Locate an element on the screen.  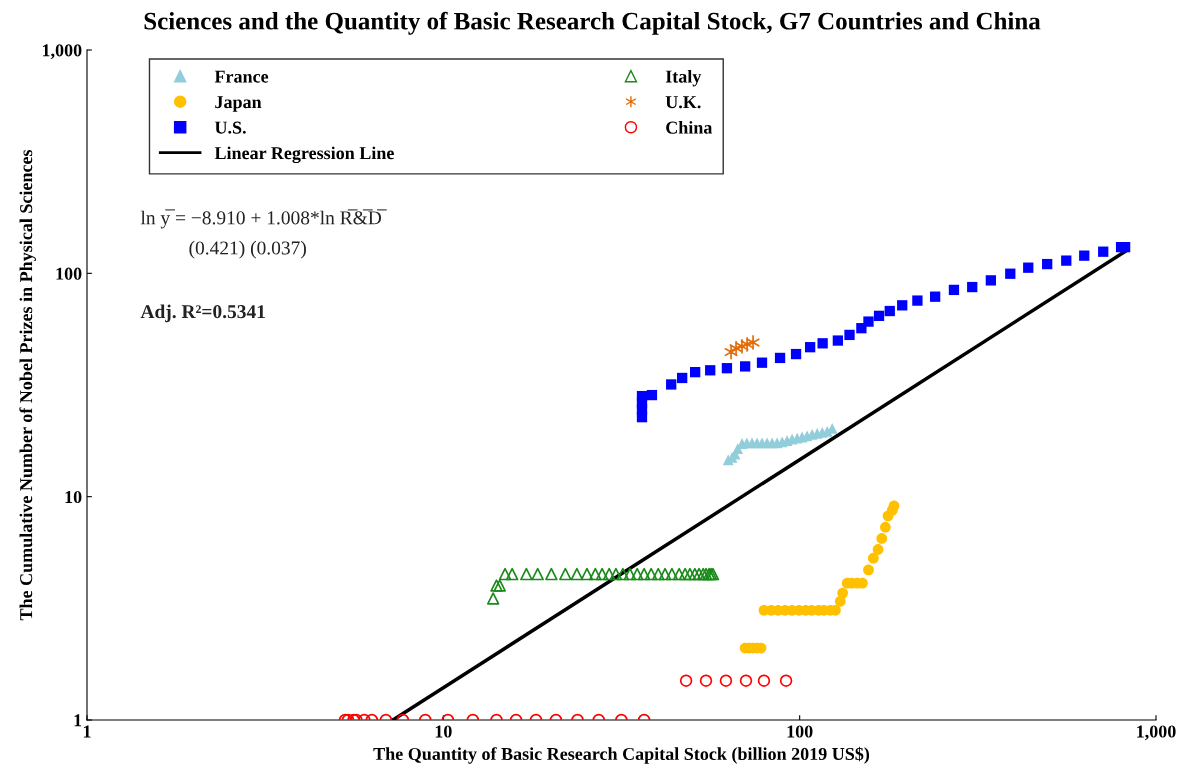
y-tick-label: 10 is located at coordinates (73, 497).